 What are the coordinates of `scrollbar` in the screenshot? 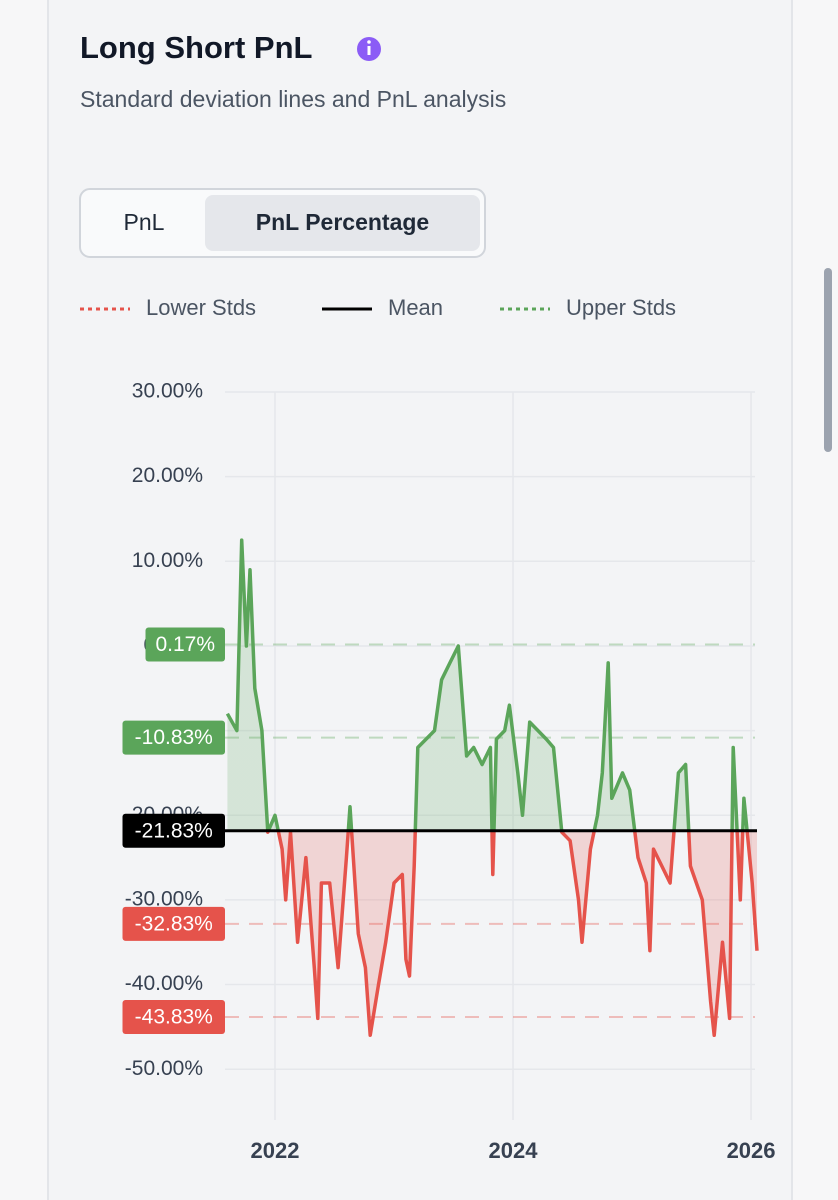 It's located at (828, 360).